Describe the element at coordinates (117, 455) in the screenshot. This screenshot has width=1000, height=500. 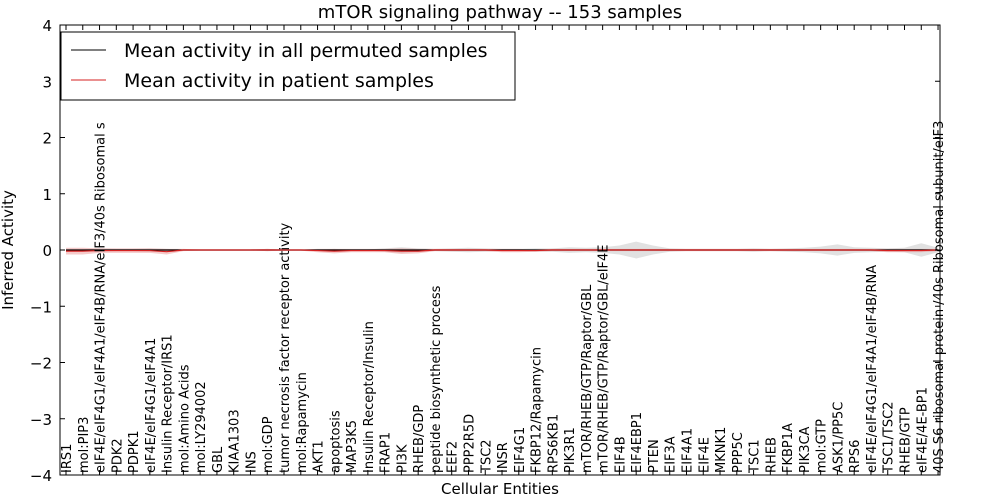
I see `x-tick-label: PDK2` at that location.